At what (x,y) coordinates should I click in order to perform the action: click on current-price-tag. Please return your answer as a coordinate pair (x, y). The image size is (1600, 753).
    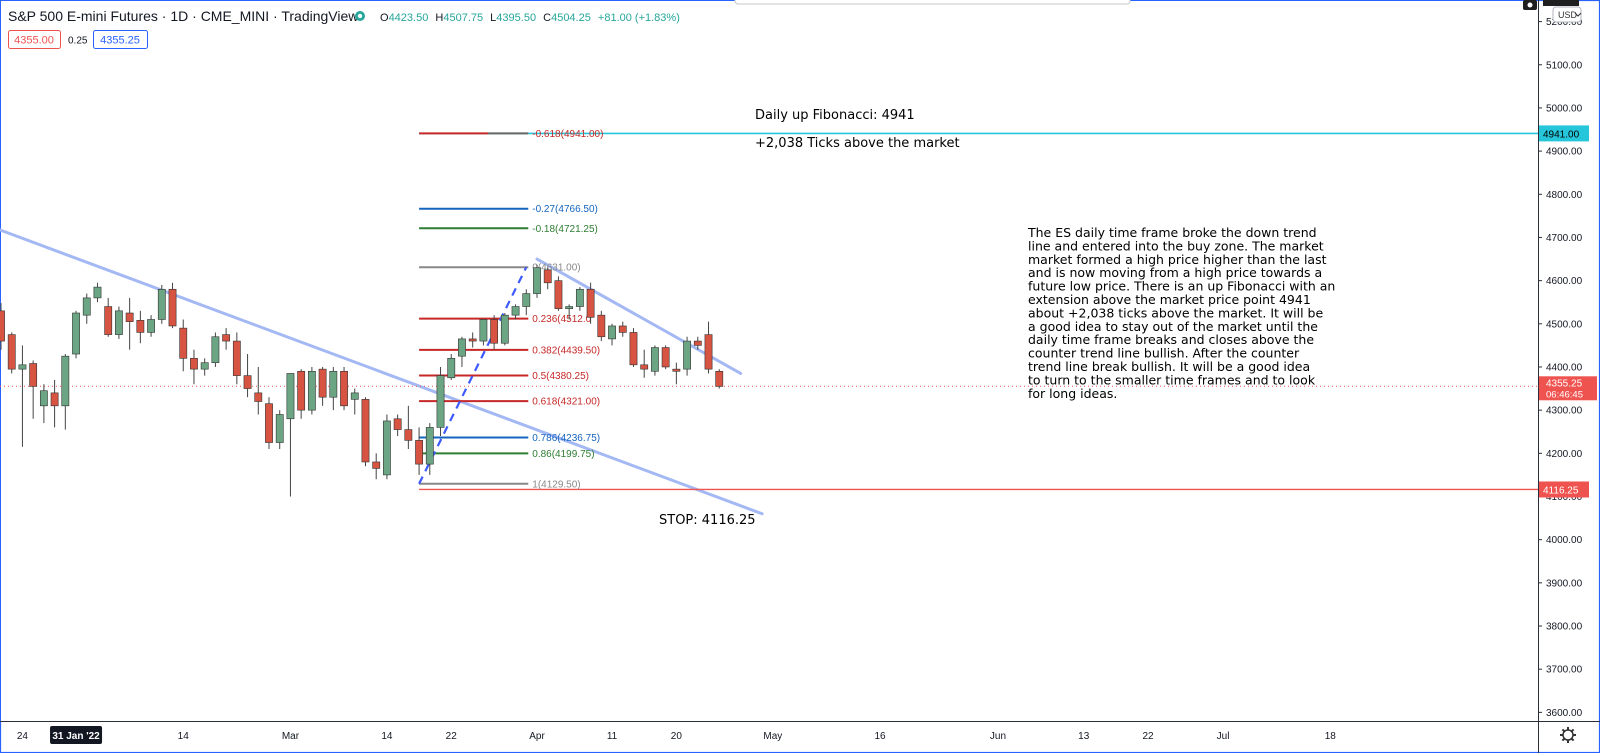
    Looking at the image, I should click on (1568, 388).